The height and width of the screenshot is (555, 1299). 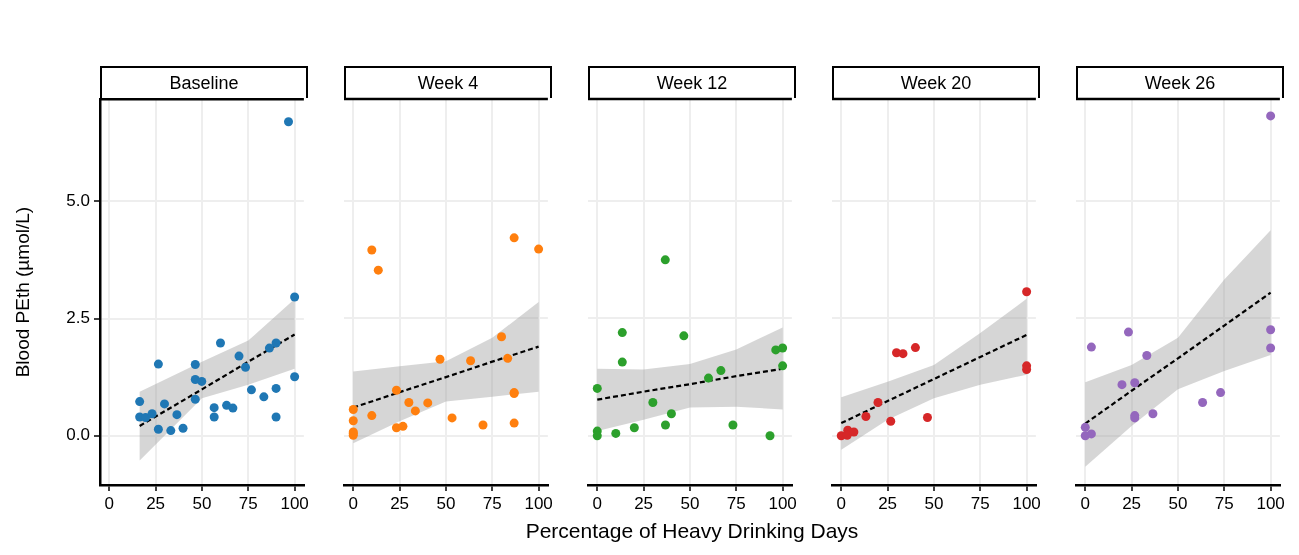 I want to click on y-tick-label: 0.0, so click(x=78, y=435).